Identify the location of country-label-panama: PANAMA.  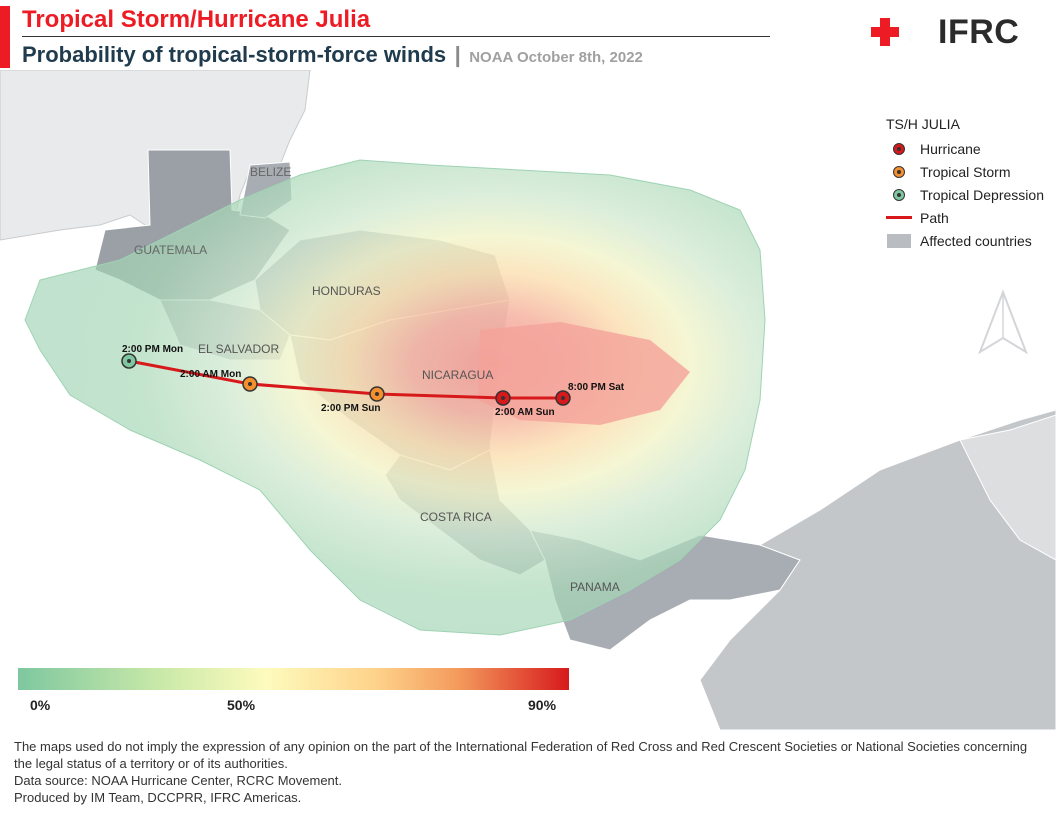
(595, 587).